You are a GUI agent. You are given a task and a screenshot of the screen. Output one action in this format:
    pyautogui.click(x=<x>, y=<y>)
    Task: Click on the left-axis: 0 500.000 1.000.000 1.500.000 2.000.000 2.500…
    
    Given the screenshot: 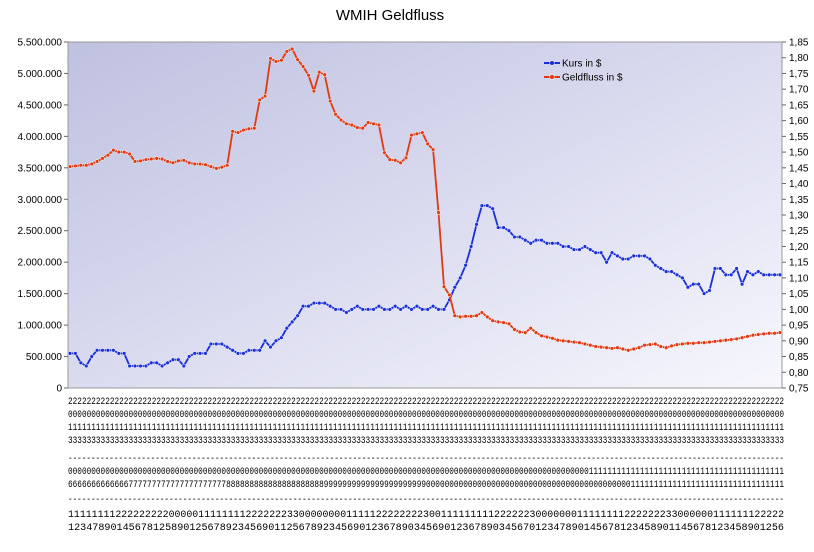 What is the action you would take?
    pyautogui.click(x=43, y=216)
    